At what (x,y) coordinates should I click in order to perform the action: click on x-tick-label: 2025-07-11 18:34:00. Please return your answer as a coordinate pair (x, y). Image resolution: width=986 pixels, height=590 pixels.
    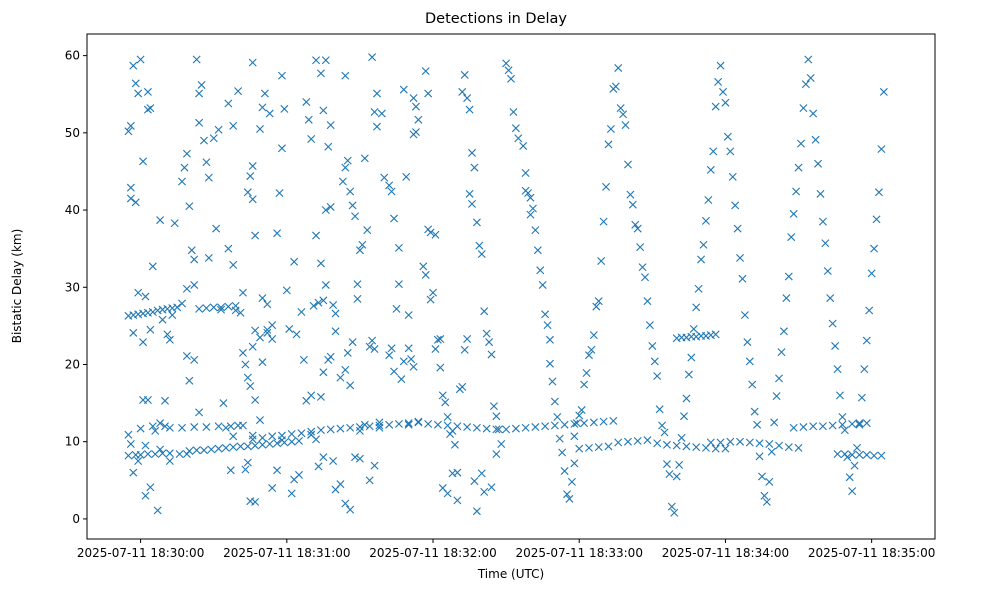
    Looking at the image, I should click on (725, 553).